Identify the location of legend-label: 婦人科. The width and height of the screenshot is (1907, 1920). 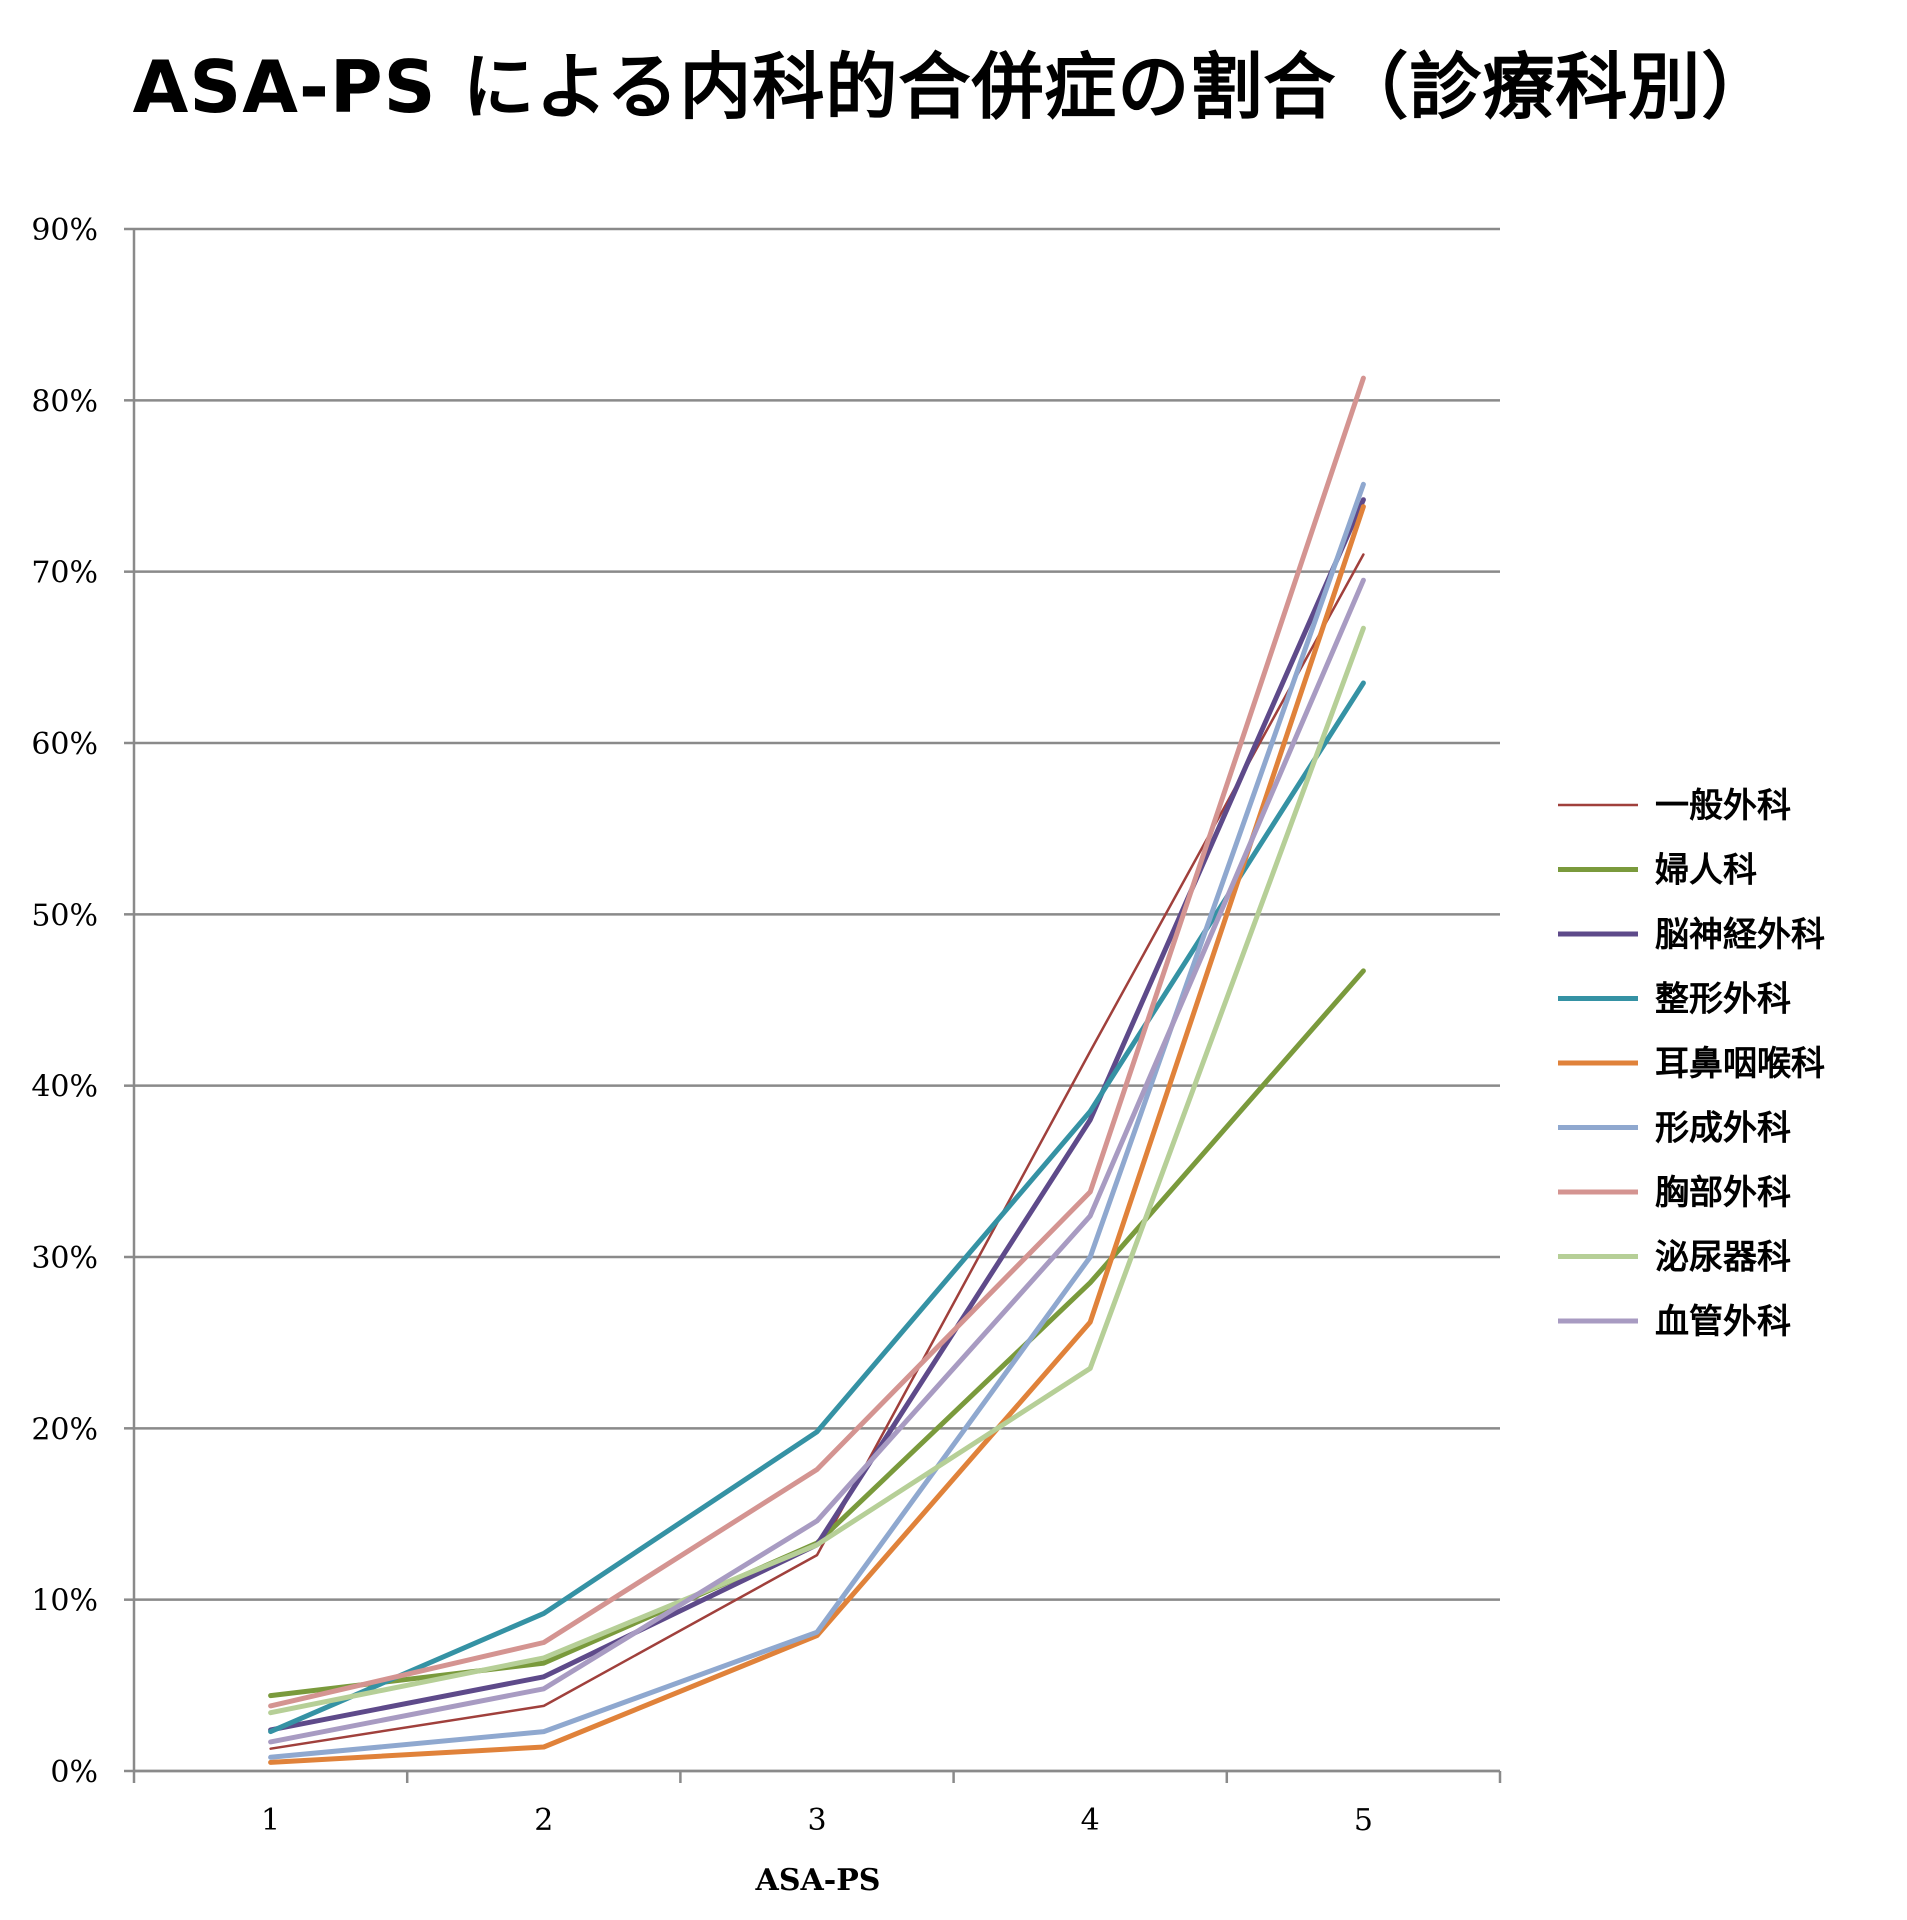
(1705, 871).